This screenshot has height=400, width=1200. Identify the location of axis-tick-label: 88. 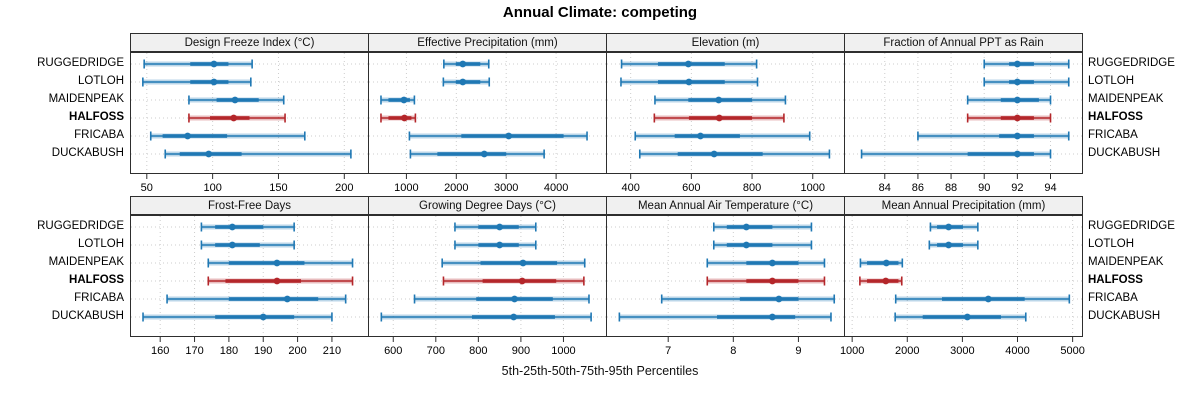
(951, 188).